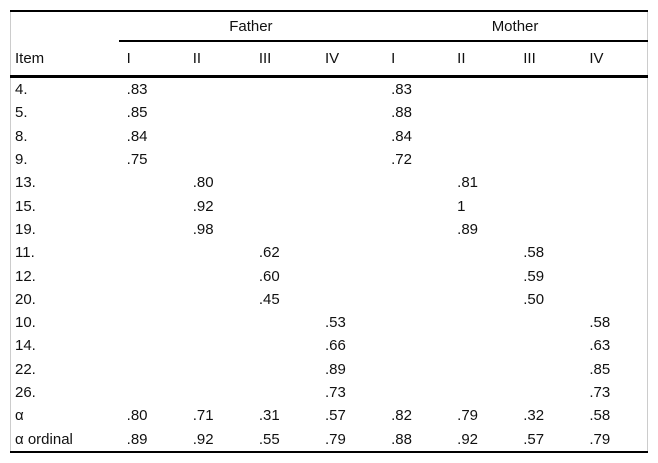 This screenshot has height=463, width=658. Describe the element at coordinates (329, 182) in the screenshot. I see `table-row: 13. .80 .81` at that location.